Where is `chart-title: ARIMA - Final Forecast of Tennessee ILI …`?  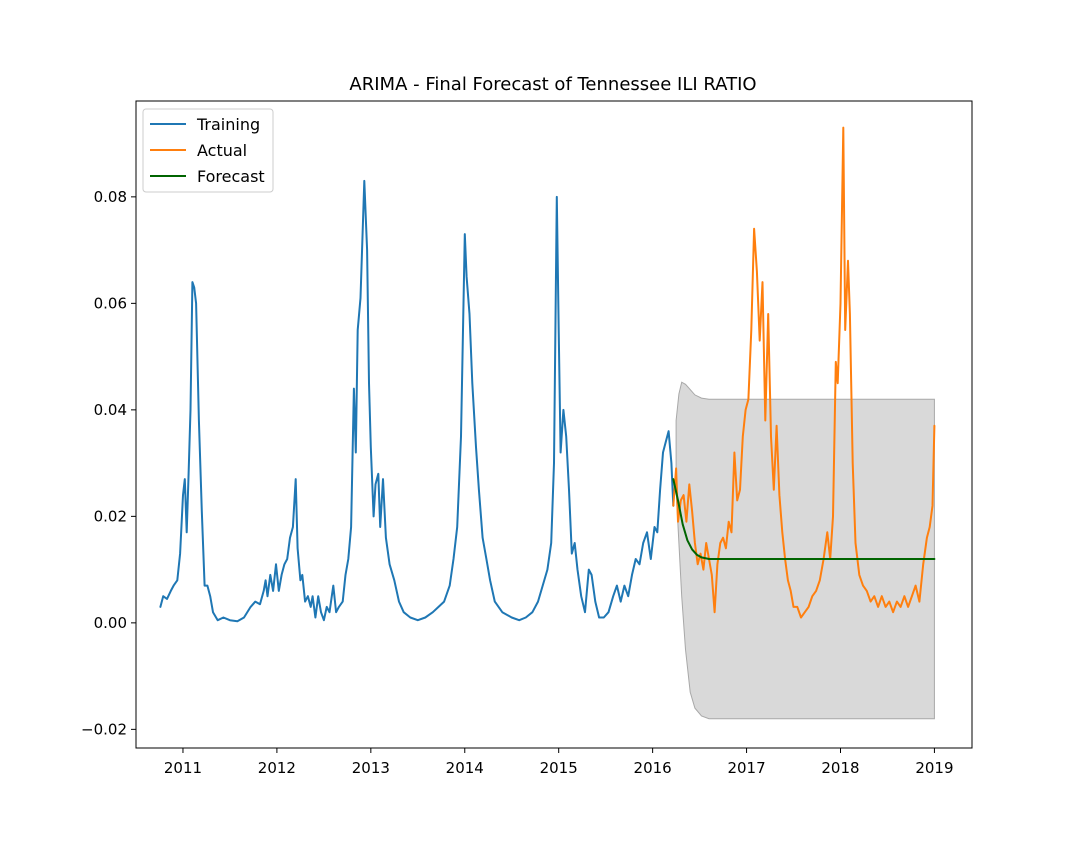
chart-title: ARIMA - Final Forecast of Tennessee ILI … is located at coordinates (552, 84).